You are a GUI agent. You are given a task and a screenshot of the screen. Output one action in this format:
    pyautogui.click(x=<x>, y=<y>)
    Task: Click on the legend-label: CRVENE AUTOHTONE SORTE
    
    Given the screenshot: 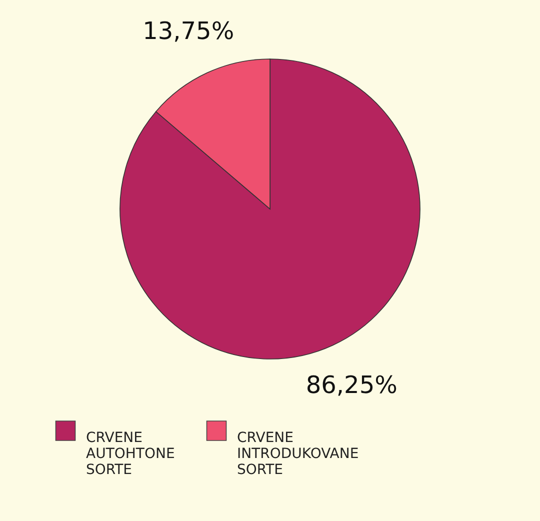 What is the action you would take?
    pyautogui.click(x=130, y=454)
    